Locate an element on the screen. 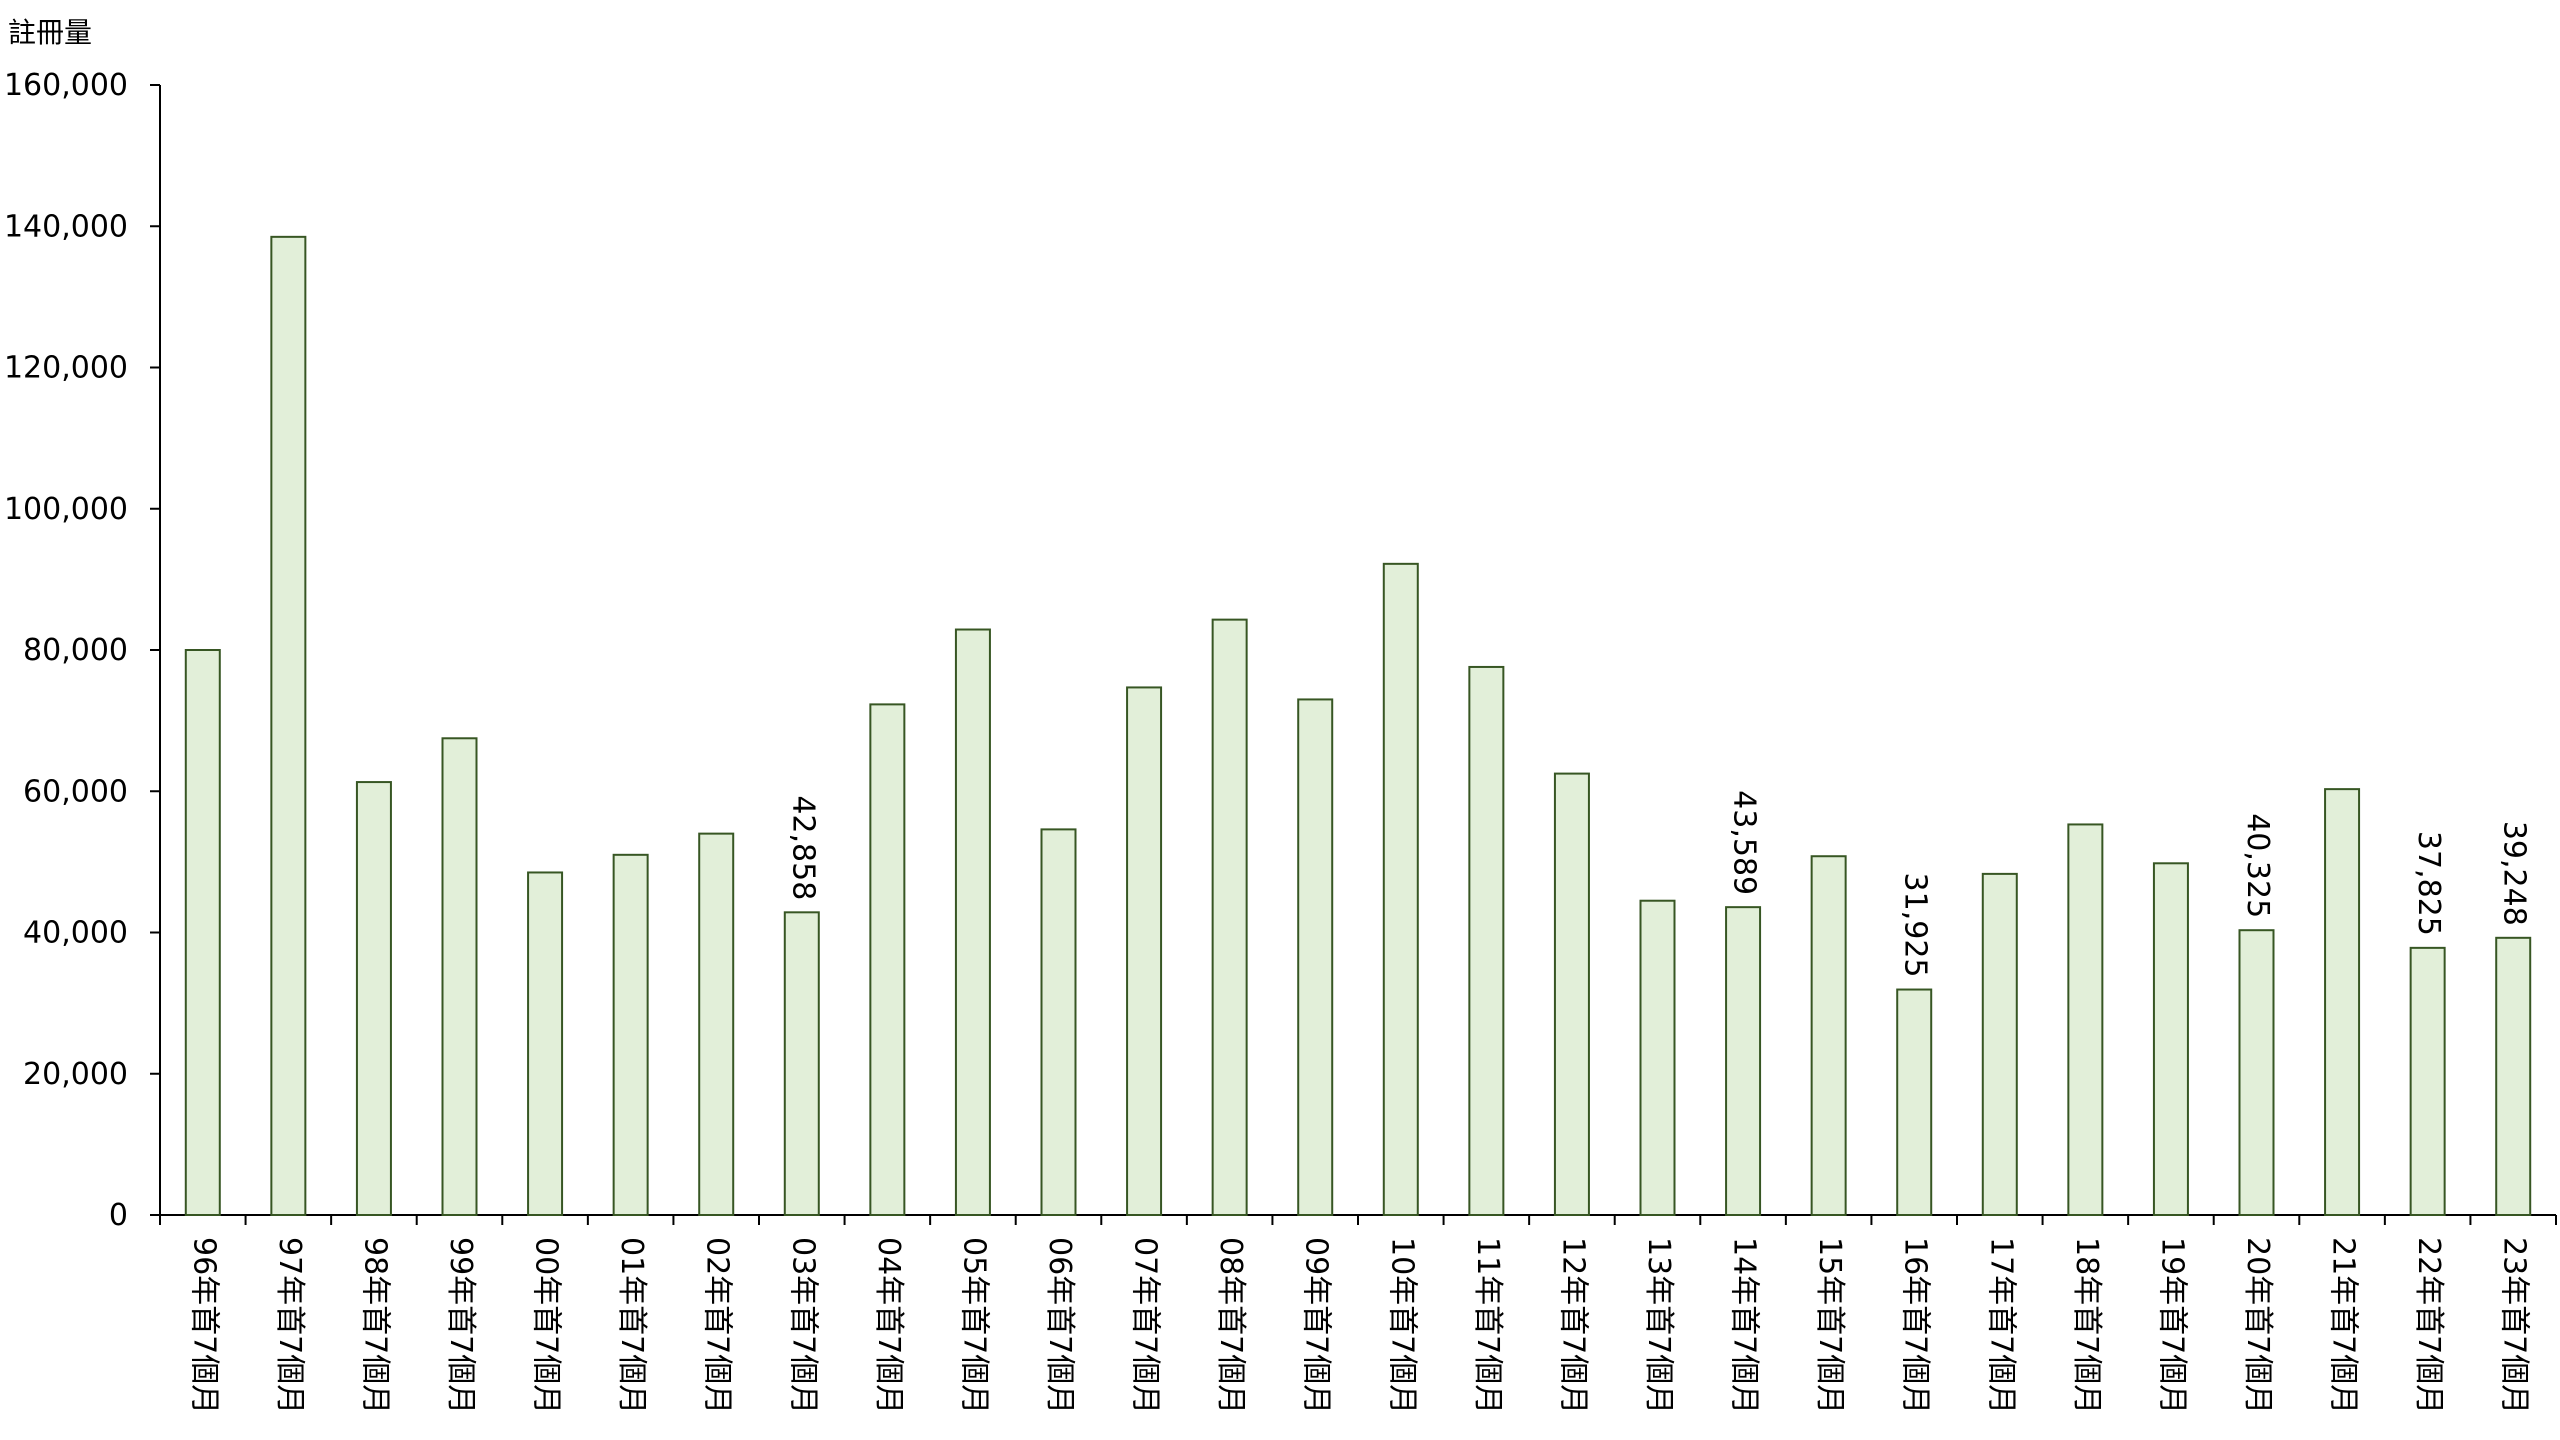 The height and width of the screenshot is (1440, 2560). x-tick-label: 15年首7個月 is located at coordinates (1829, 1325).